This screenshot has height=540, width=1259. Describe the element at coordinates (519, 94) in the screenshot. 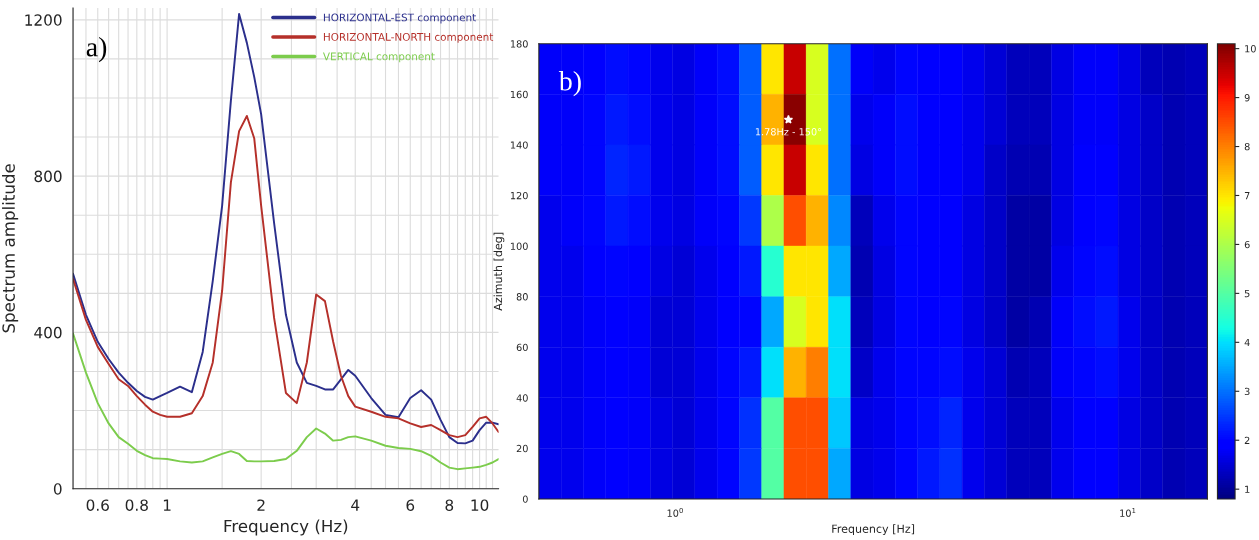

I see `y-tick-label: 160` at that location.